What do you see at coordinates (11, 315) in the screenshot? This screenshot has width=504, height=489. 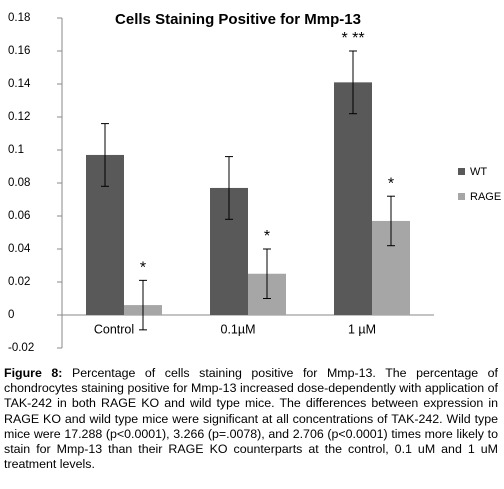 I see `y-tick-label: 0` at bounding box center [11, 315].